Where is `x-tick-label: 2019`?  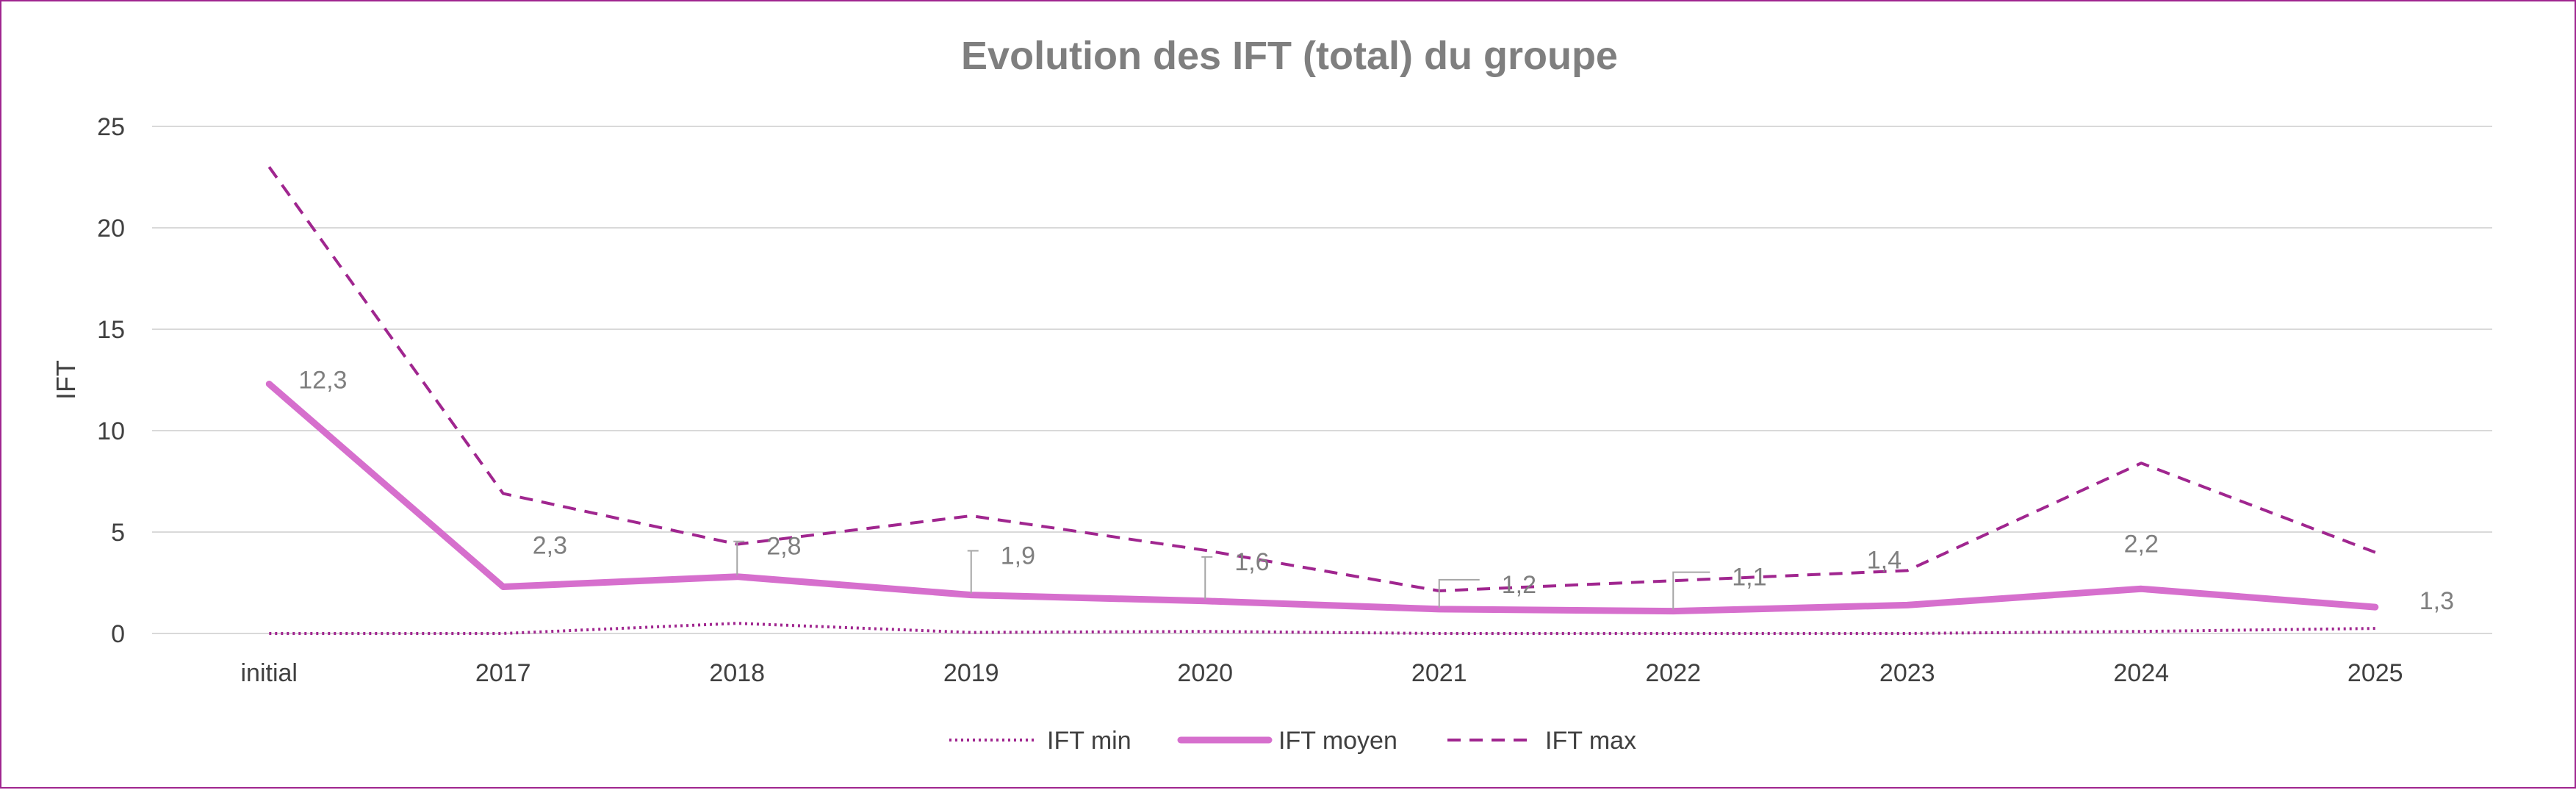 x-tick-label: 2019 is located at coordinates (971, 673).